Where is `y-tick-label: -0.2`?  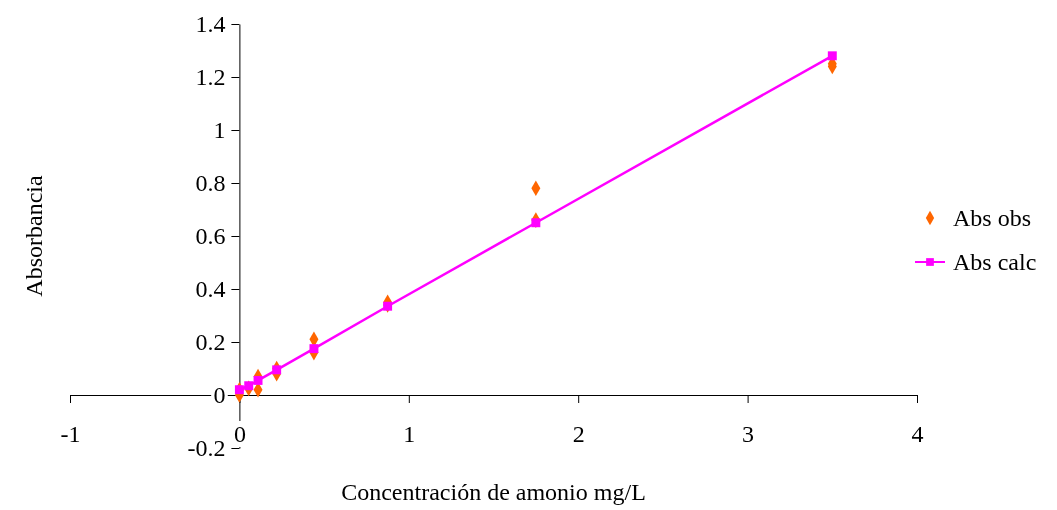
y-tick-label: -0.2 is located at coordinates (206, 448).